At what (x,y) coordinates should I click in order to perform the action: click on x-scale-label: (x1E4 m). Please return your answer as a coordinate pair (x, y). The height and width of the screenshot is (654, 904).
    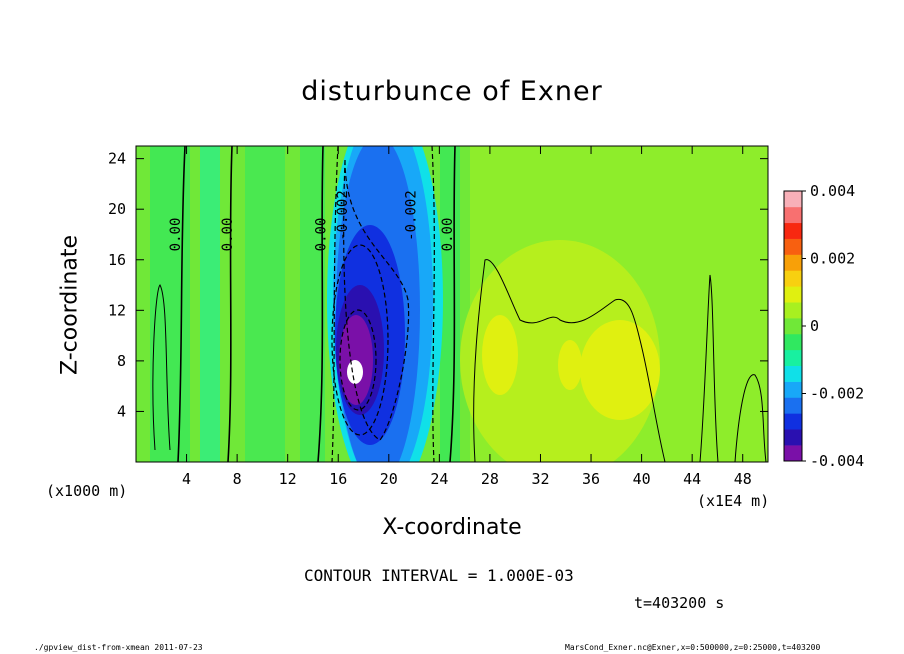
    Looking at the image, I should click on (733, 501).